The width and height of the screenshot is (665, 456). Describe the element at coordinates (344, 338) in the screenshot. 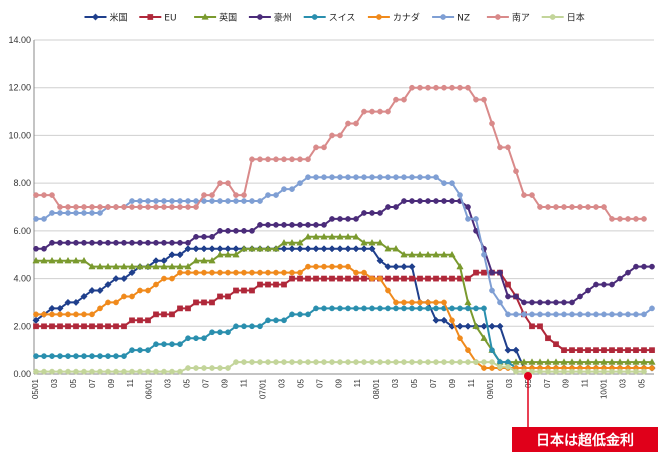

I see `series-line` at that location.